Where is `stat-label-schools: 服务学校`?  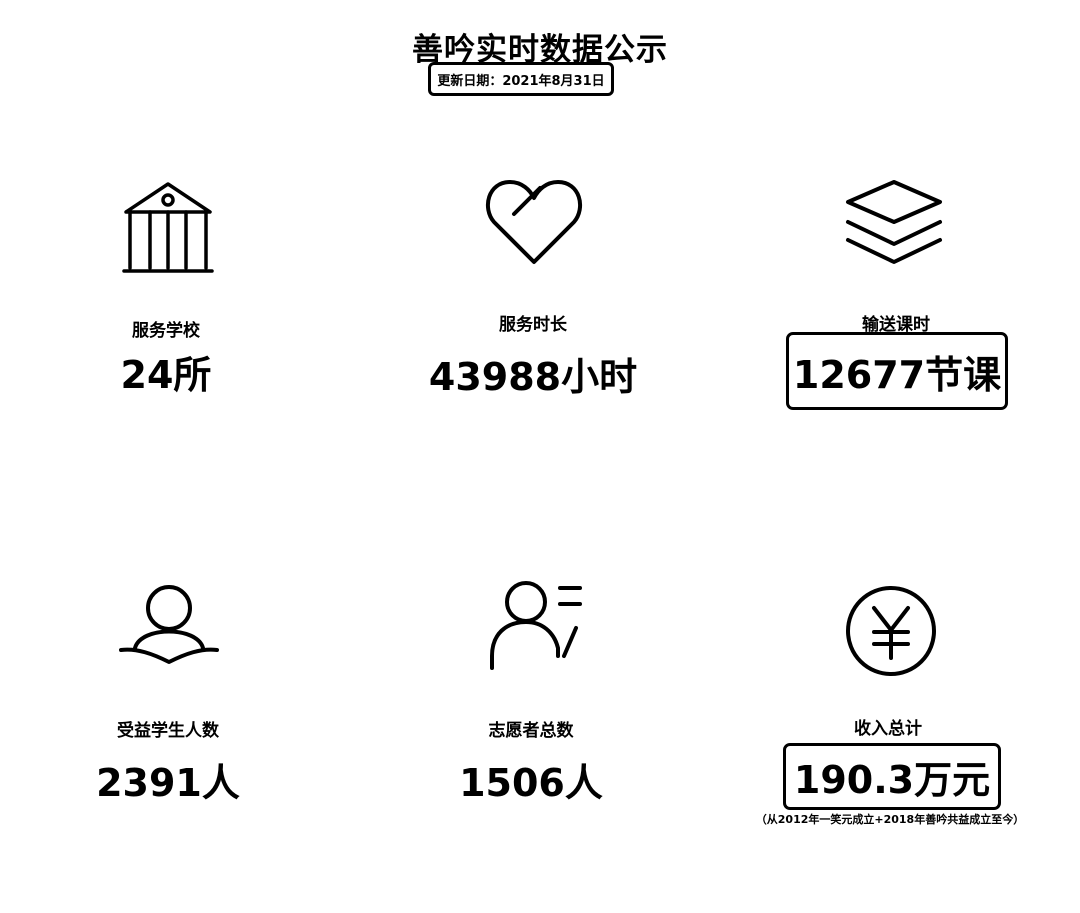
stat-label-schools: 服务学校 is located at coordinates (166, 331).